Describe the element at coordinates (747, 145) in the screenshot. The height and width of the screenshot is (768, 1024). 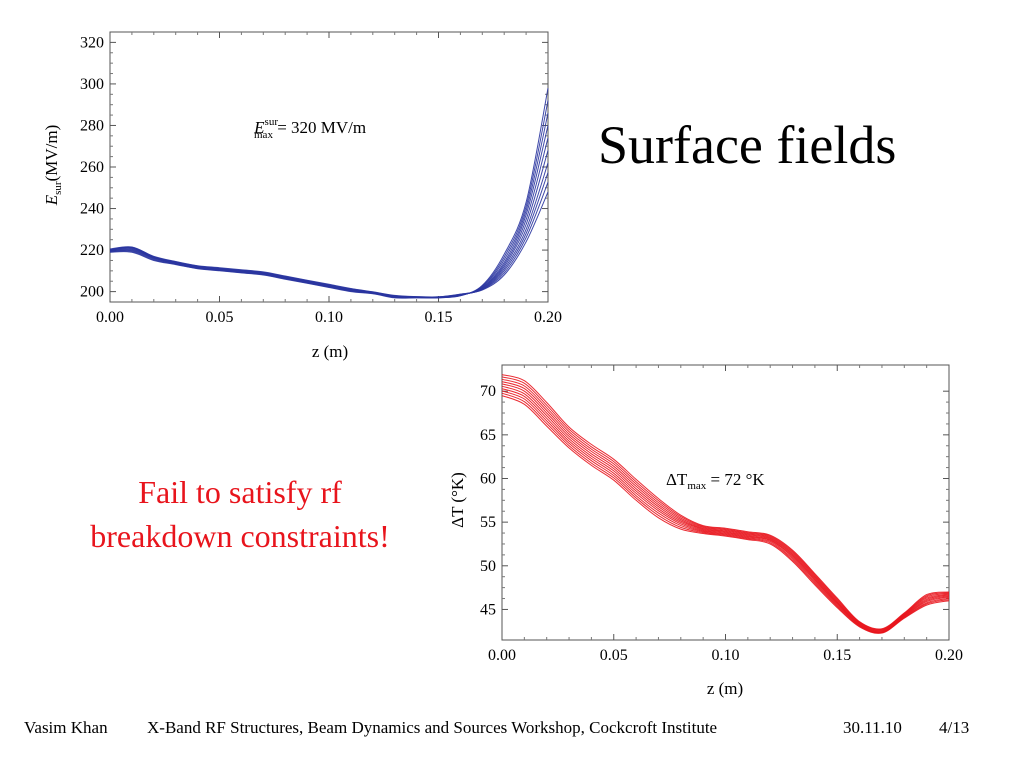
I see `slide-title: Surface fields` at that location.